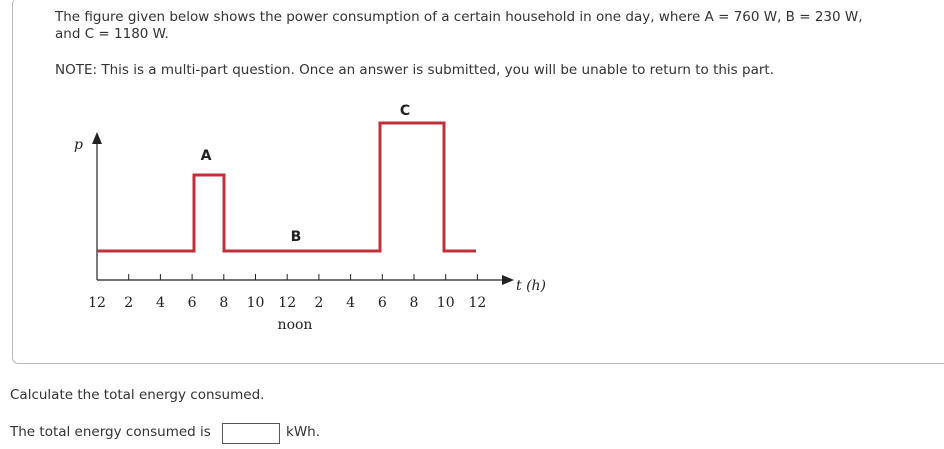 The image size is (944, 449). Describe the element at coordinates (303, 432) in the screenshot. I see `answer-unit: kWh.` at that location.